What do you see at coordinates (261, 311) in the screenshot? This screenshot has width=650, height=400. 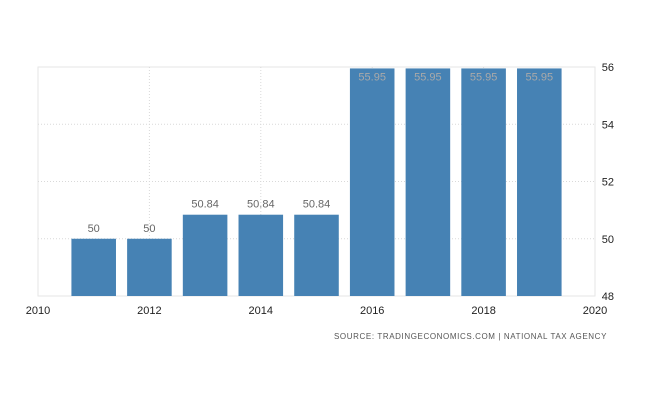 I see `x-tick-label: 2014` at bounding box center [261, 311].